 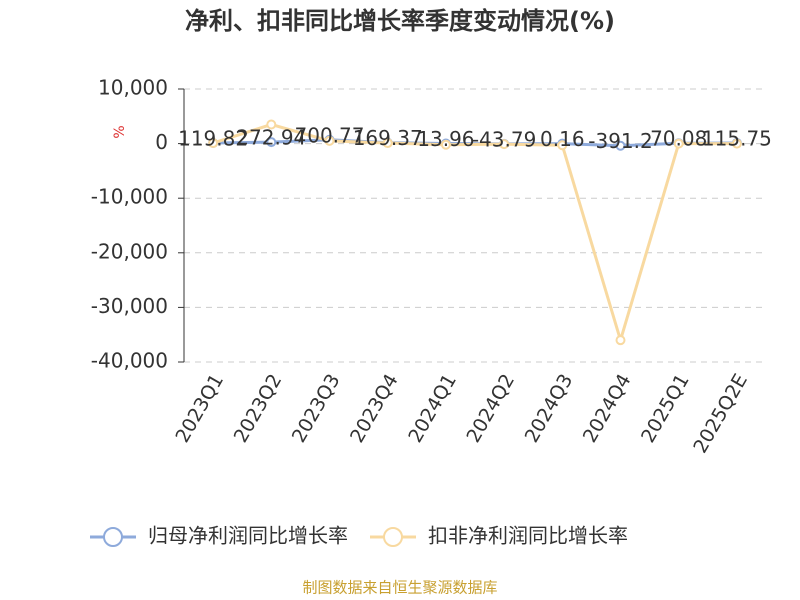 I want to click on data-label: 13.96, so click(x=445, y=139).